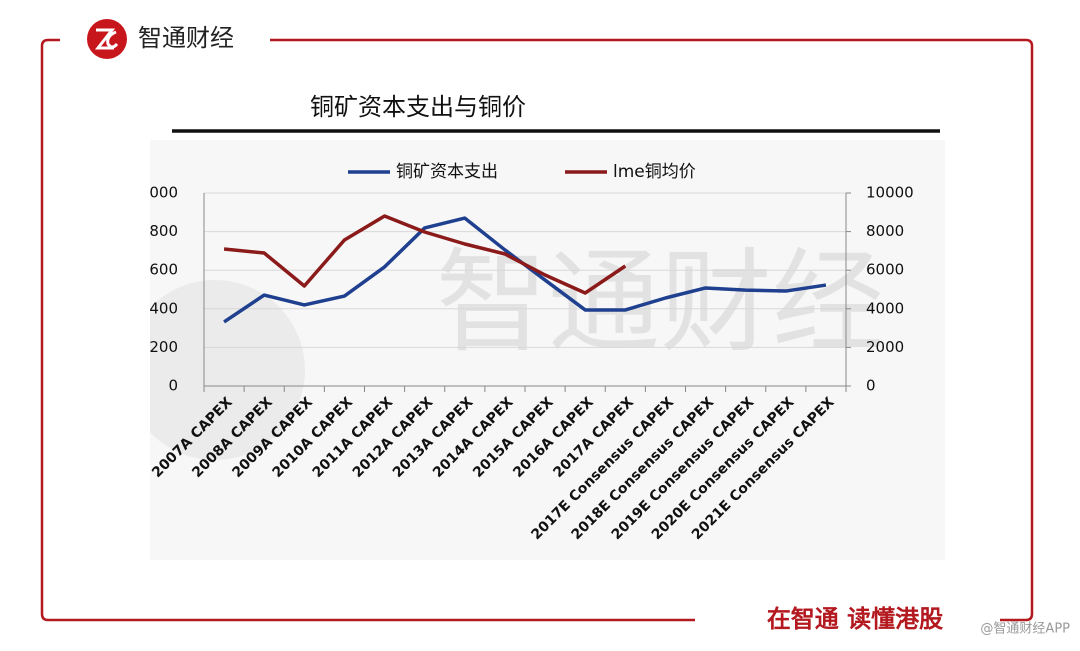  What do you see at coordinates (227, 370) in the screenshot?
I see `watermark-logo` at bounding box center [227, 370].